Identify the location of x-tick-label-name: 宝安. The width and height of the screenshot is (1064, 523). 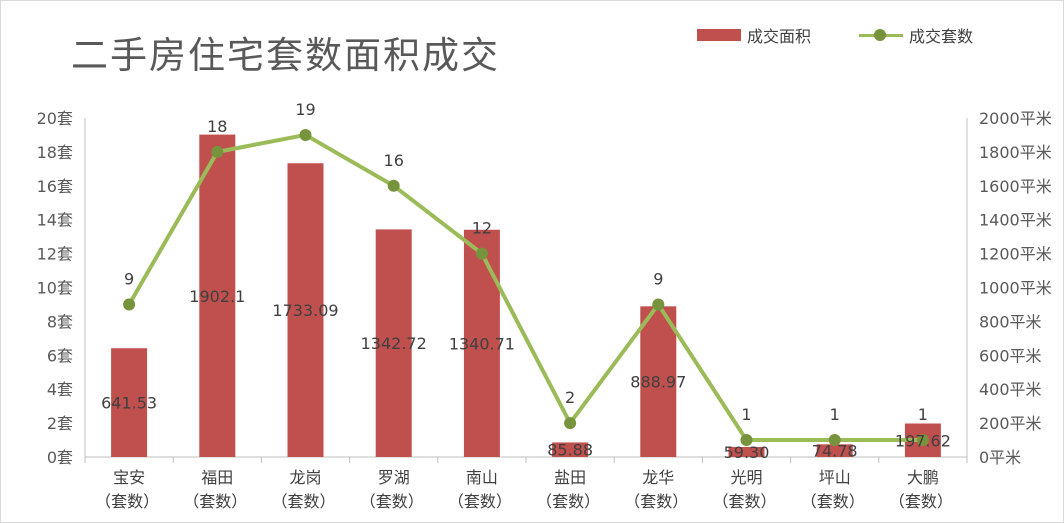
(129, 477).